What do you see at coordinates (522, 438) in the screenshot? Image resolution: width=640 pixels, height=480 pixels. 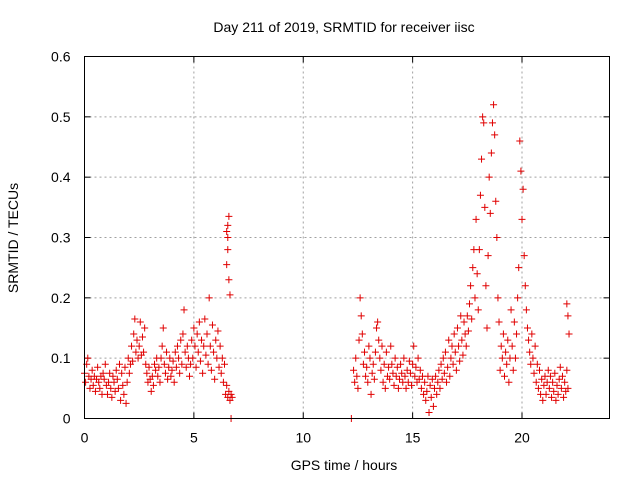 I see `x-tick-label: 20` at bounding box center [522, 438].